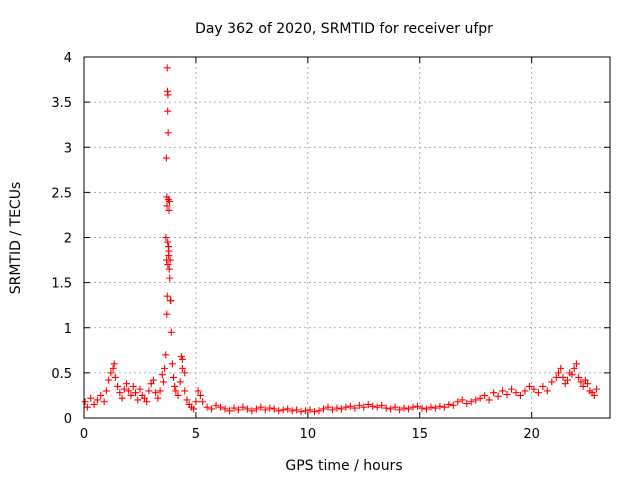  Describe the element at coordinates (16, 238) in the screenshot. I see `y-axis-label: SRMTID / TECUs` at that location.